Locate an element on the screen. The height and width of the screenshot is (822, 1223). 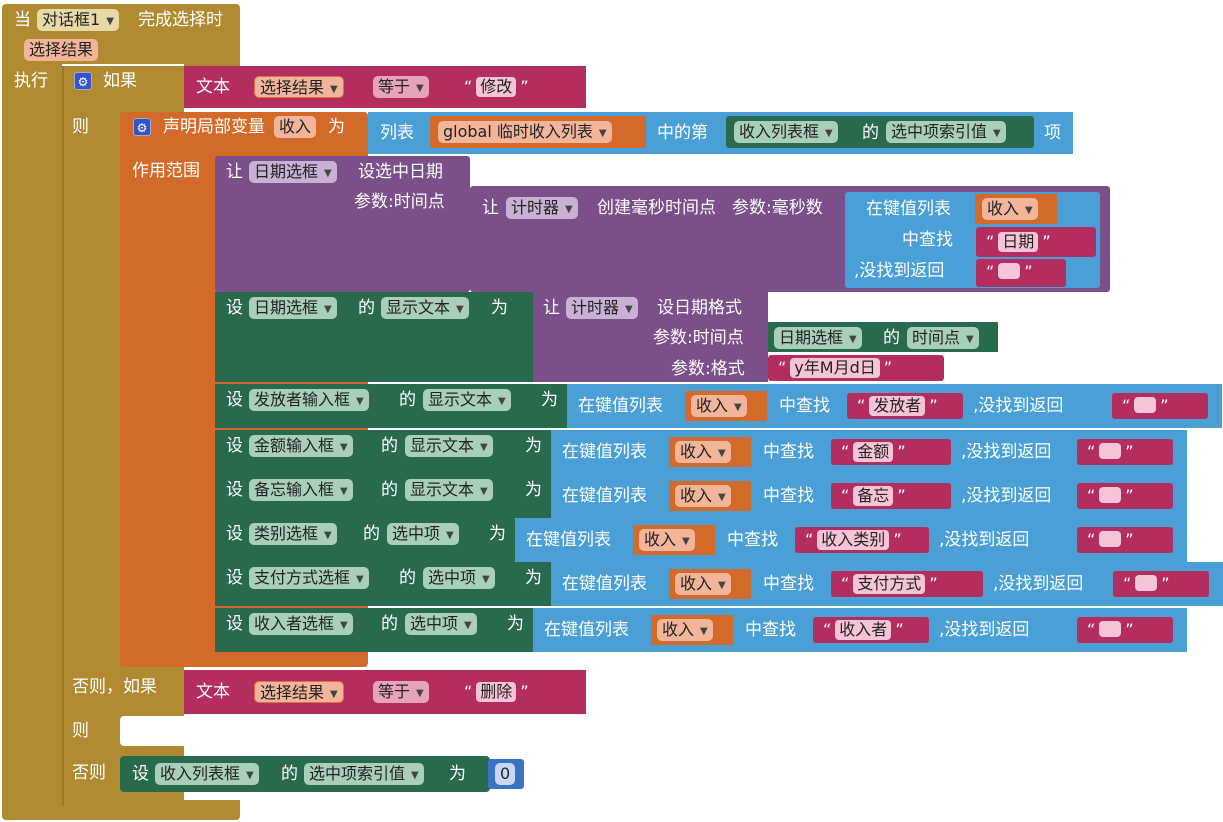
setter-component-dropdown: 类别选框 ▼ is located at coordinates (293, 534).